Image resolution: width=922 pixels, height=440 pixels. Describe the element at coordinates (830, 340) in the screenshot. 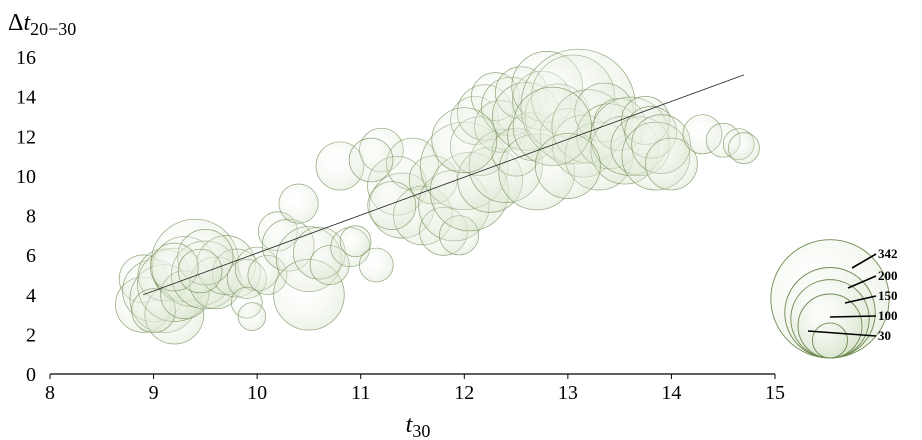

I see `legend-bubble` at that location.